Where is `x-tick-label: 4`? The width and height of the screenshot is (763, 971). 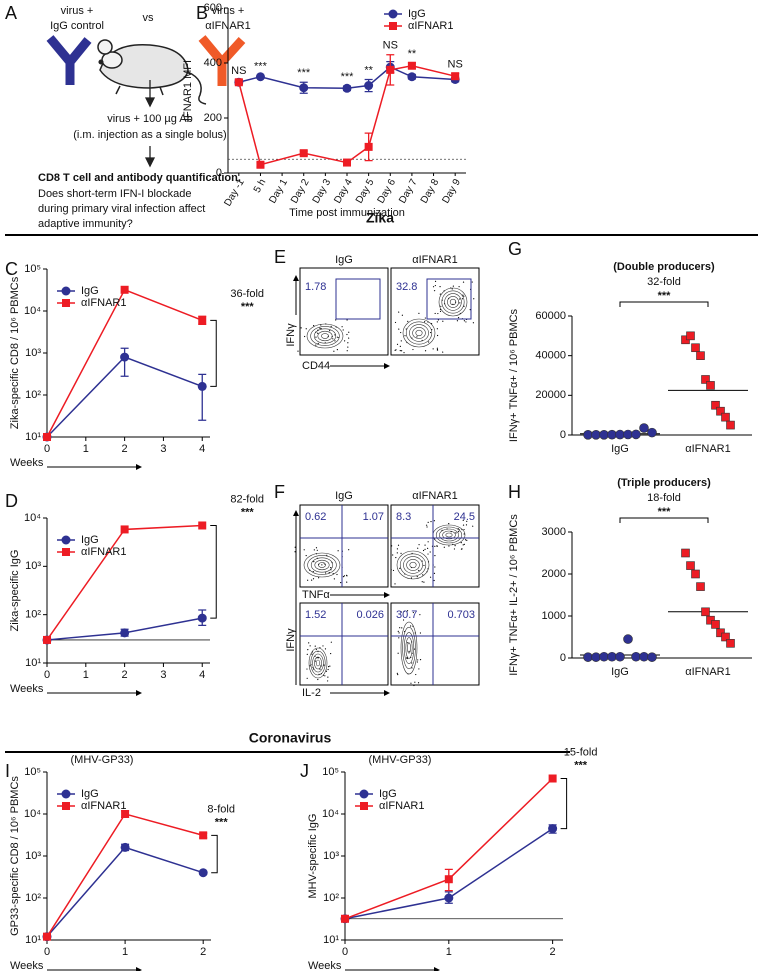 x-tick-label: 4 is located at coordinates (202, 449).